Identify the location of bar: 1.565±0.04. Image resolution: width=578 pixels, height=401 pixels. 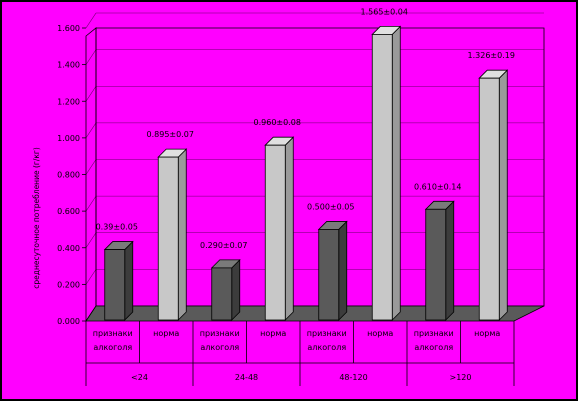
(384, 164).